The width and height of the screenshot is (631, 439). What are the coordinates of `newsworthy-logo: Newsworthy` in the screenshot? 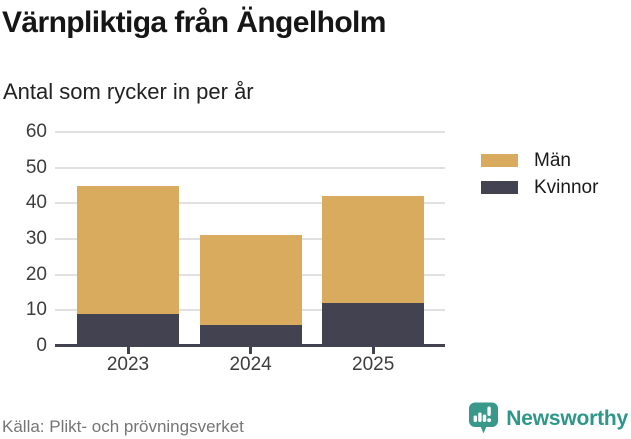 It's located at (548, 418).